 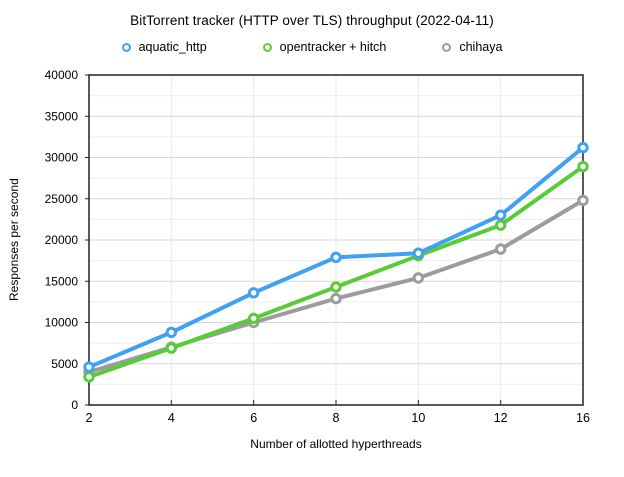 I want to click on marker-opentracker + hitch-8, so click(x=336, y=287).